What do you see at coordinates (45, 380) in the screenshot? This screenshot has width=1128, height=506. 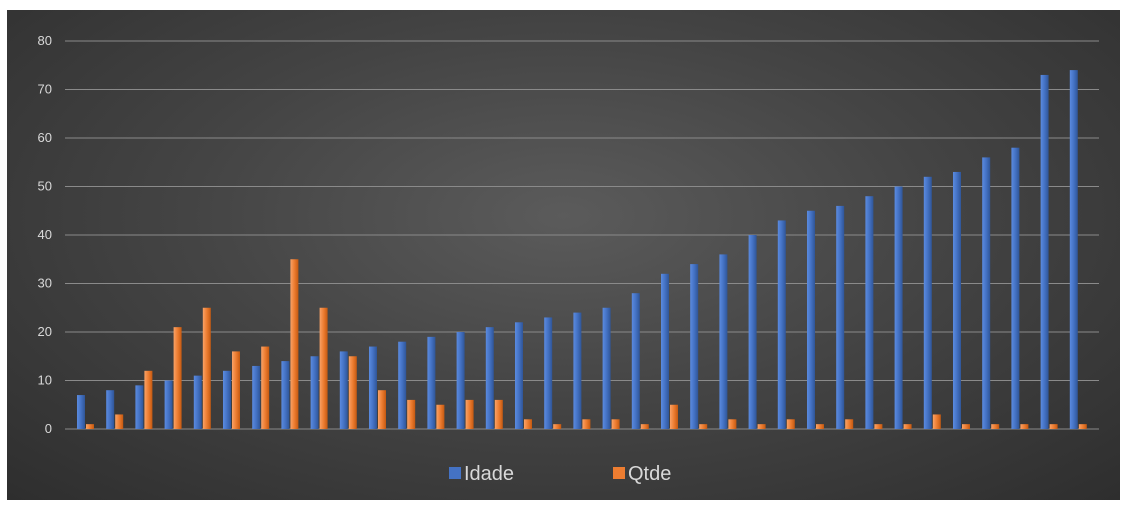 I see `y-tick-label: 10` at bounding box center [45, 380].